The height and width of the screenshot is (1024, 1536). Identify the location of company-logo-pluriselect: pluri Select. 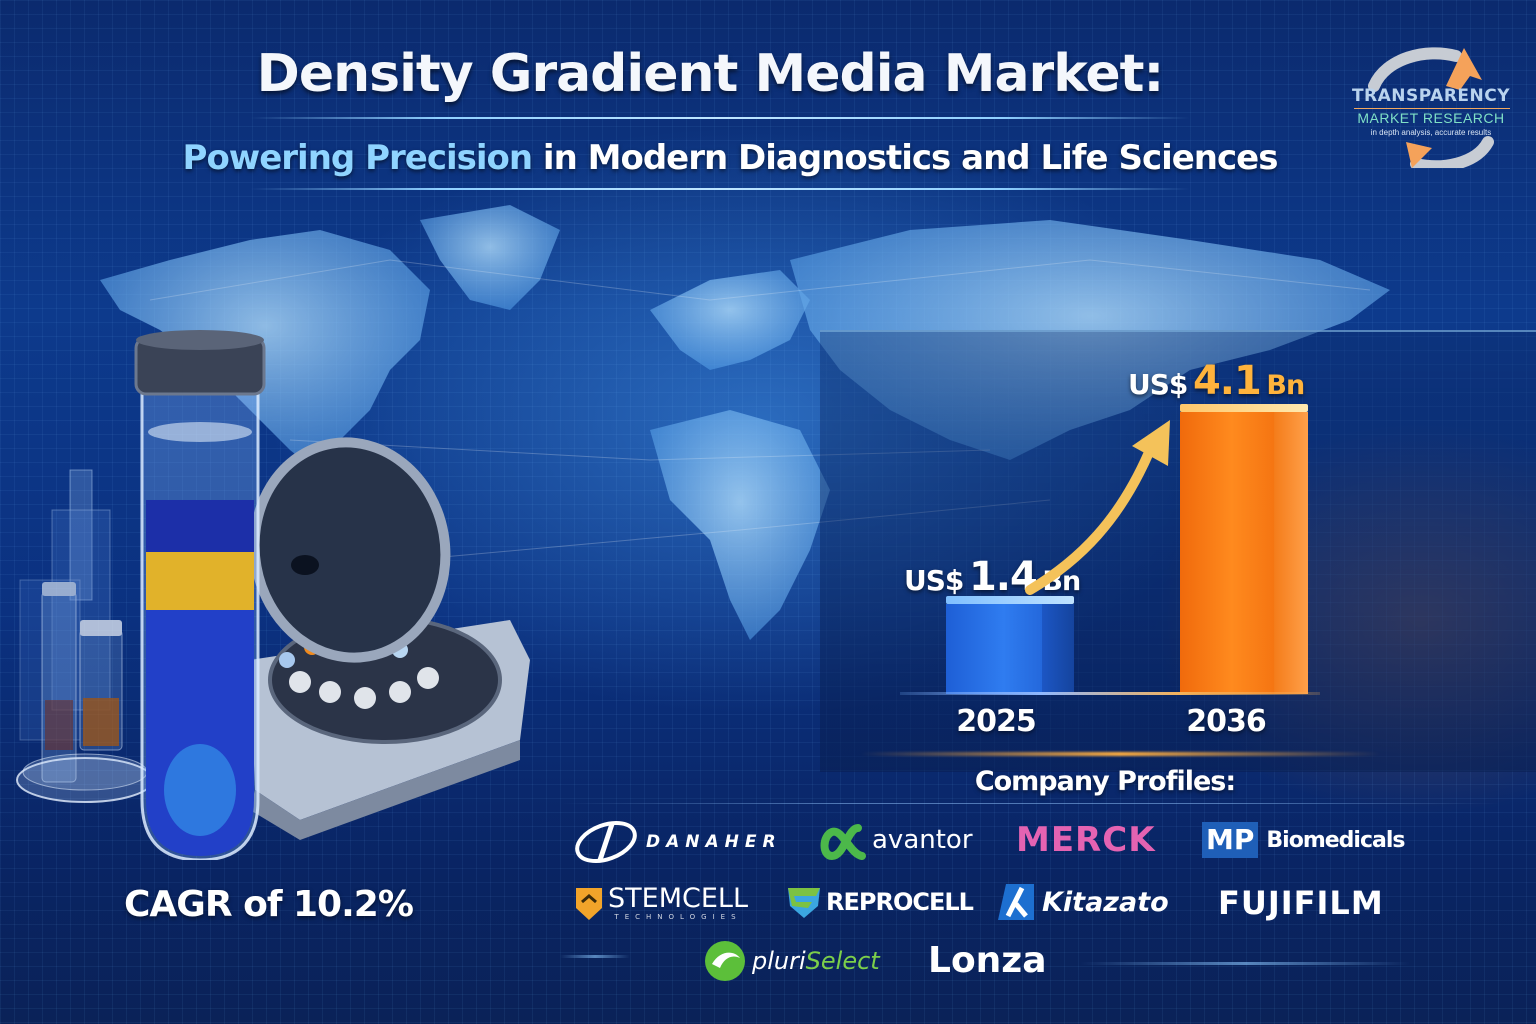
(792, 961).